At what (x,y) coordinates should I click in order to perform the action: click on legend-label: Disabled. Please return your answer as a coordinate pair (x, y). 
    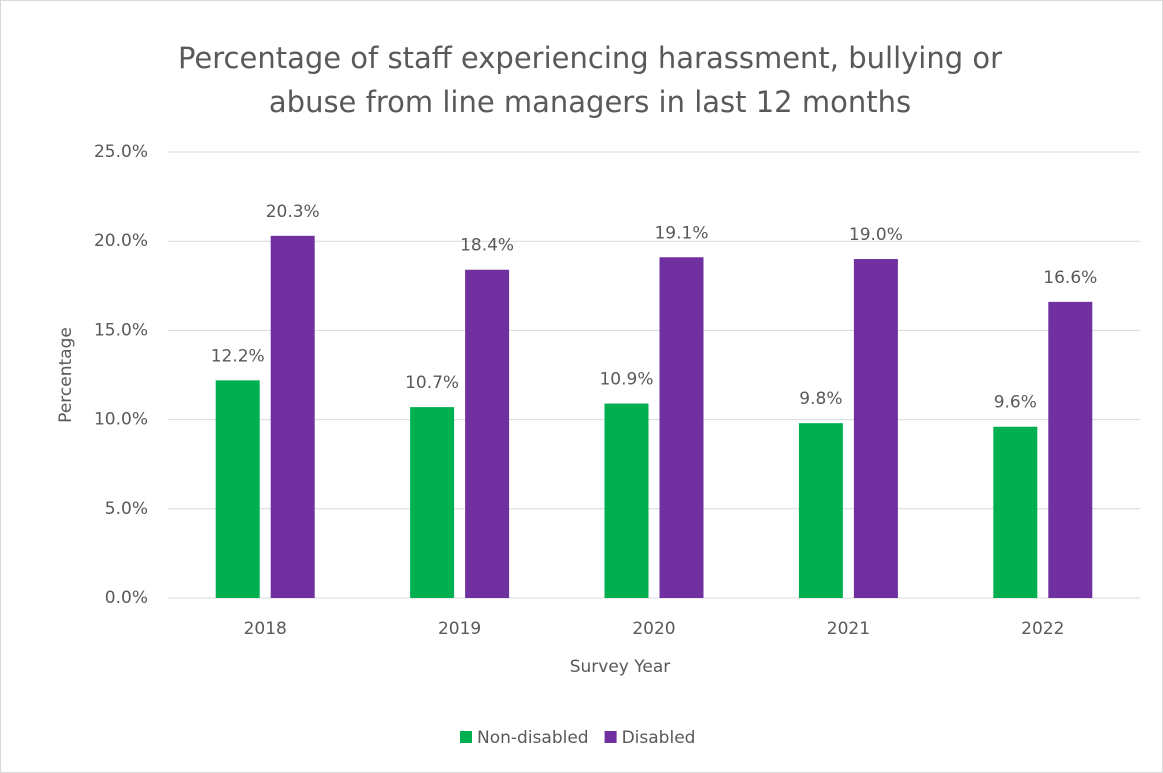
    Looking at the image, I should click on (659, 738).